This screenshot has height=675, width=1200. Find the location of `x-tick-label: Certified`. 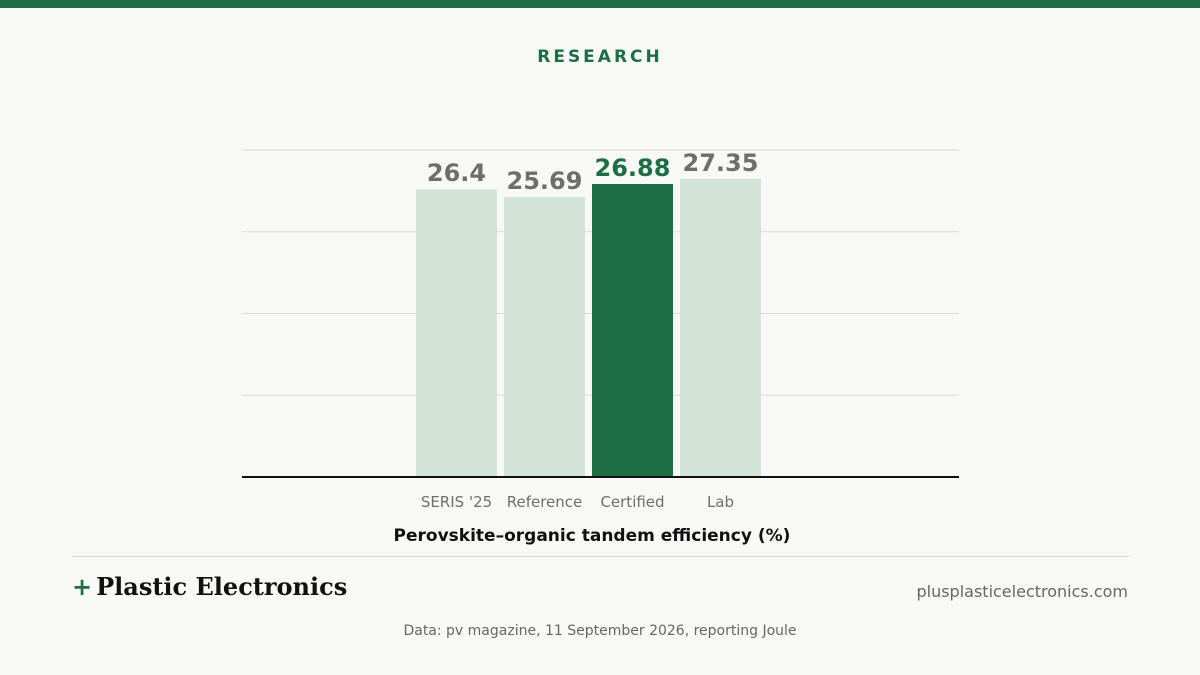

x-tick-label: Certified is located at coordinates (632, 502).